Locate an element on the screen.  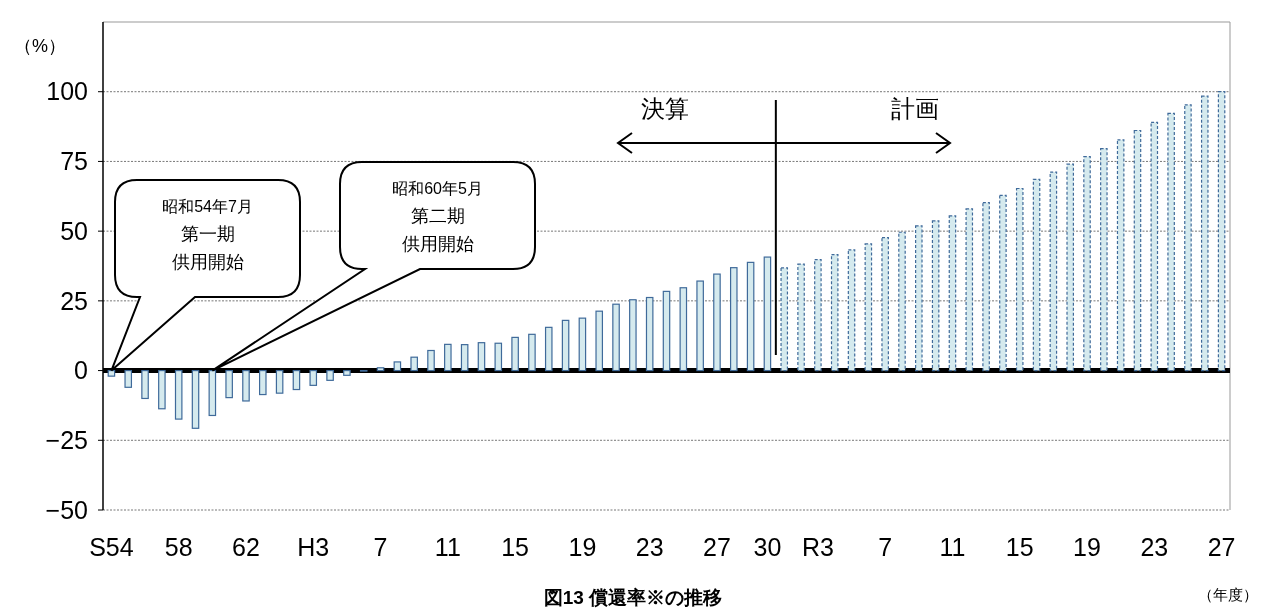
annotation: 昭和60年5月 is located at coordinates (437, 188).